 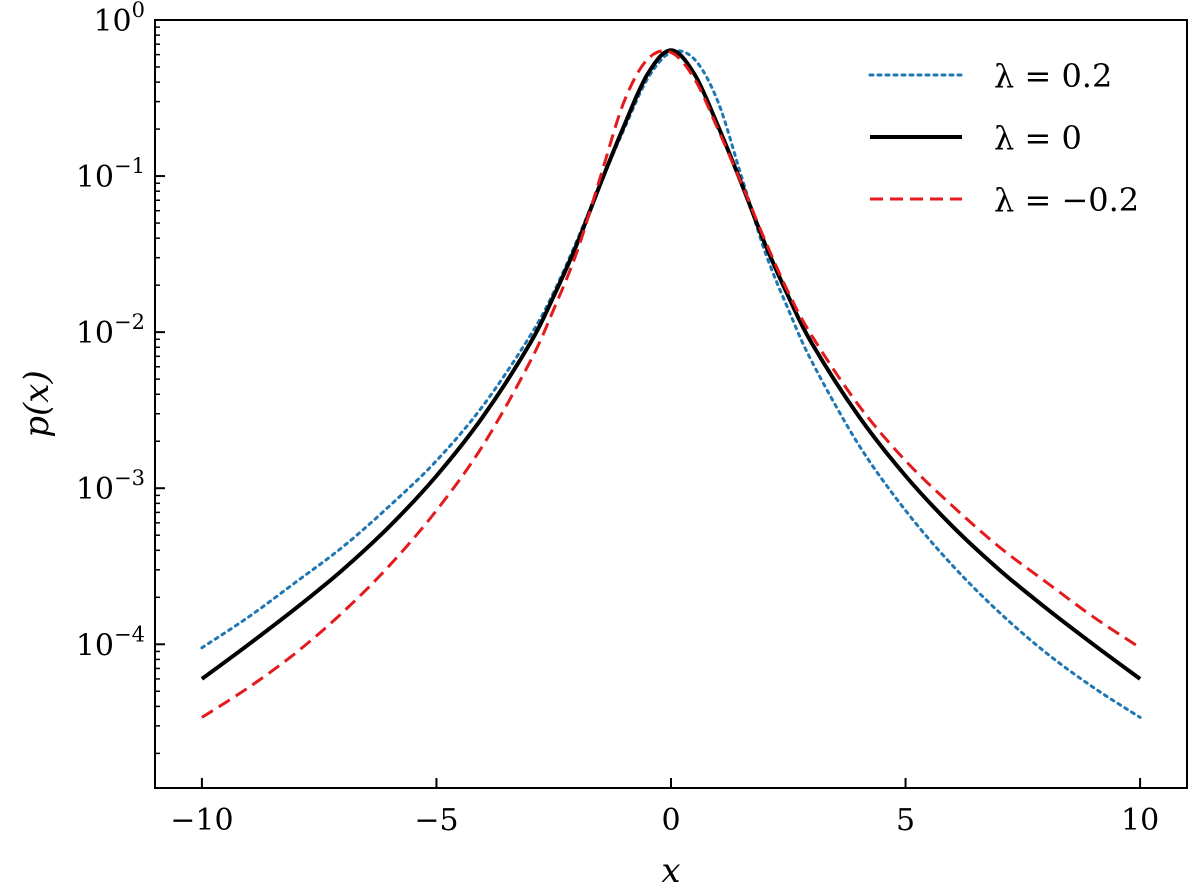 I want to click on y-tick-exponent: −4, so click(x=129, y=634).